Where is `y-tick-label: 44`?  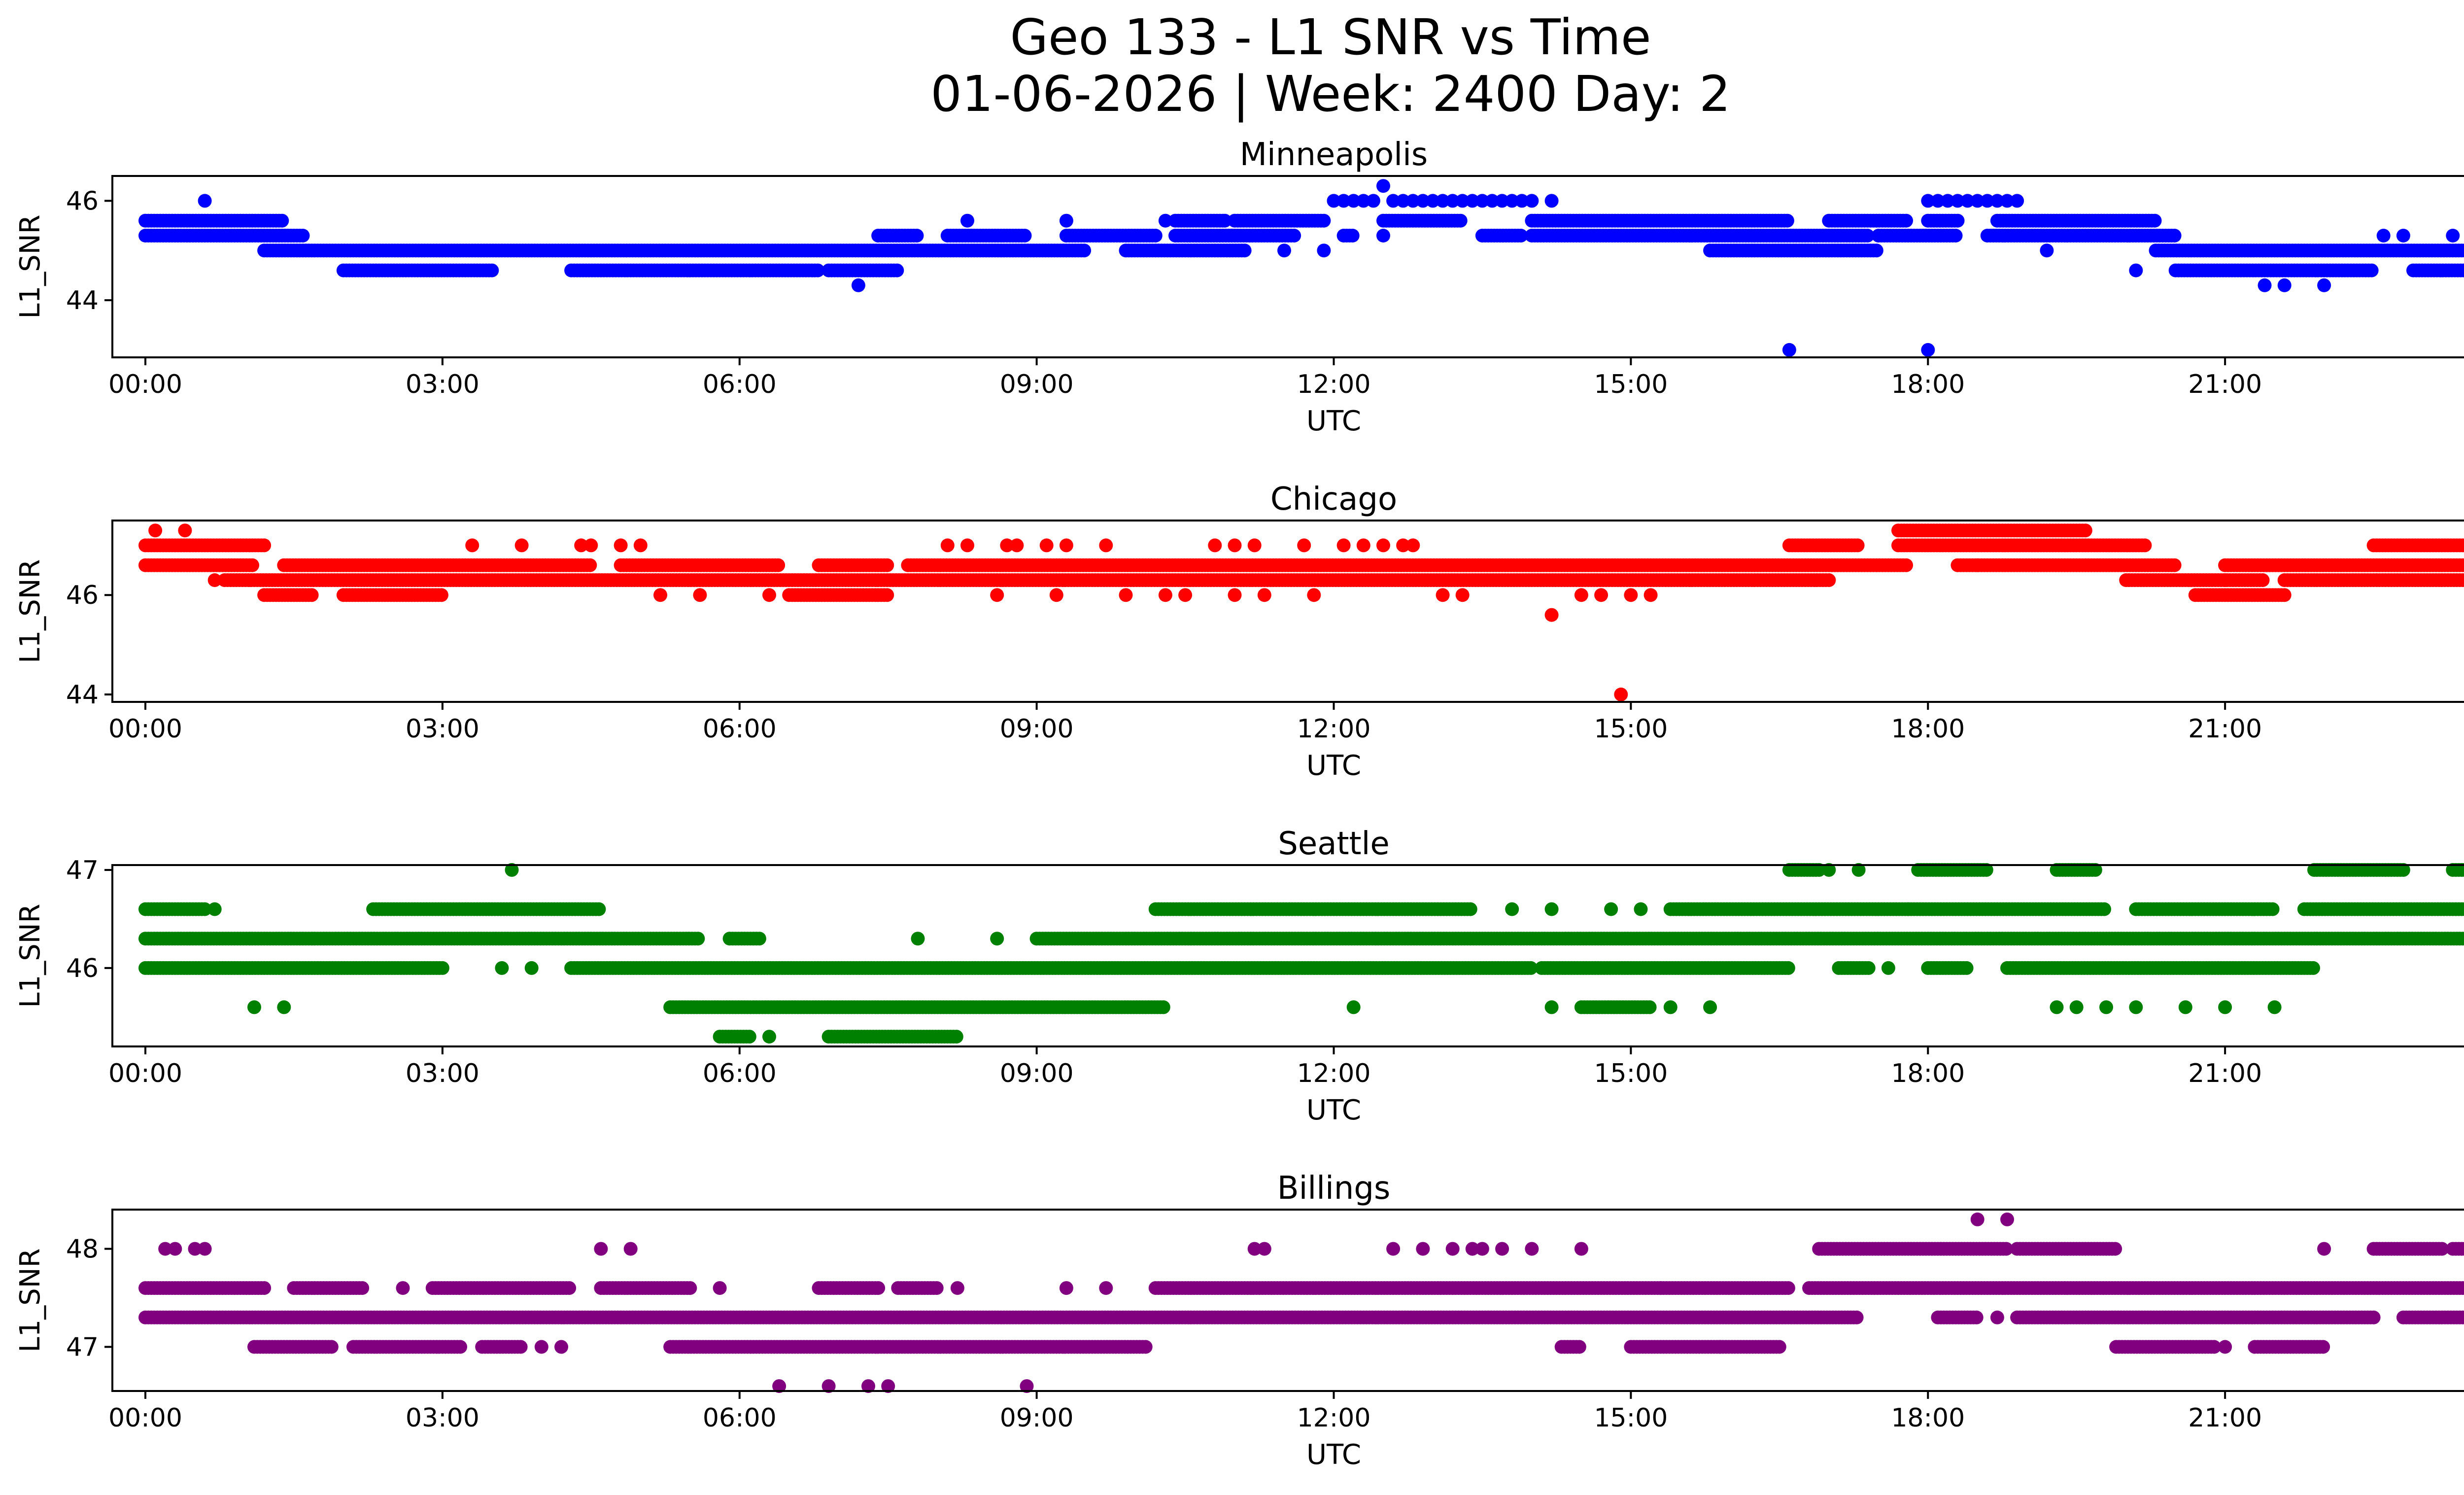 y-tick-label: 44 is located at coordinates (82, 695).